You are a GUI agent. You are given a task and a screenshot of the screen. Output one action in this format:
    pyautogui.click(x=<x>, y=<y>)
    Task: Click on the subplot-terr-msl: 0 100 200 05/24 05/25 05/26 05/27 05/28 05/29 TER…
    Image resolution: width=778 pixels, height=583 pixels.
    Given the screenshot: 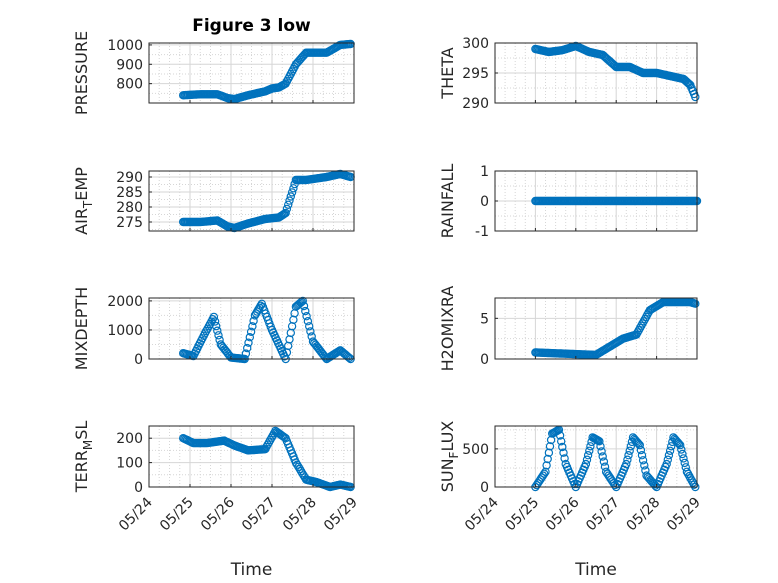 What is the action you would take?
    pyautogui.click(x=216, y=500)
    